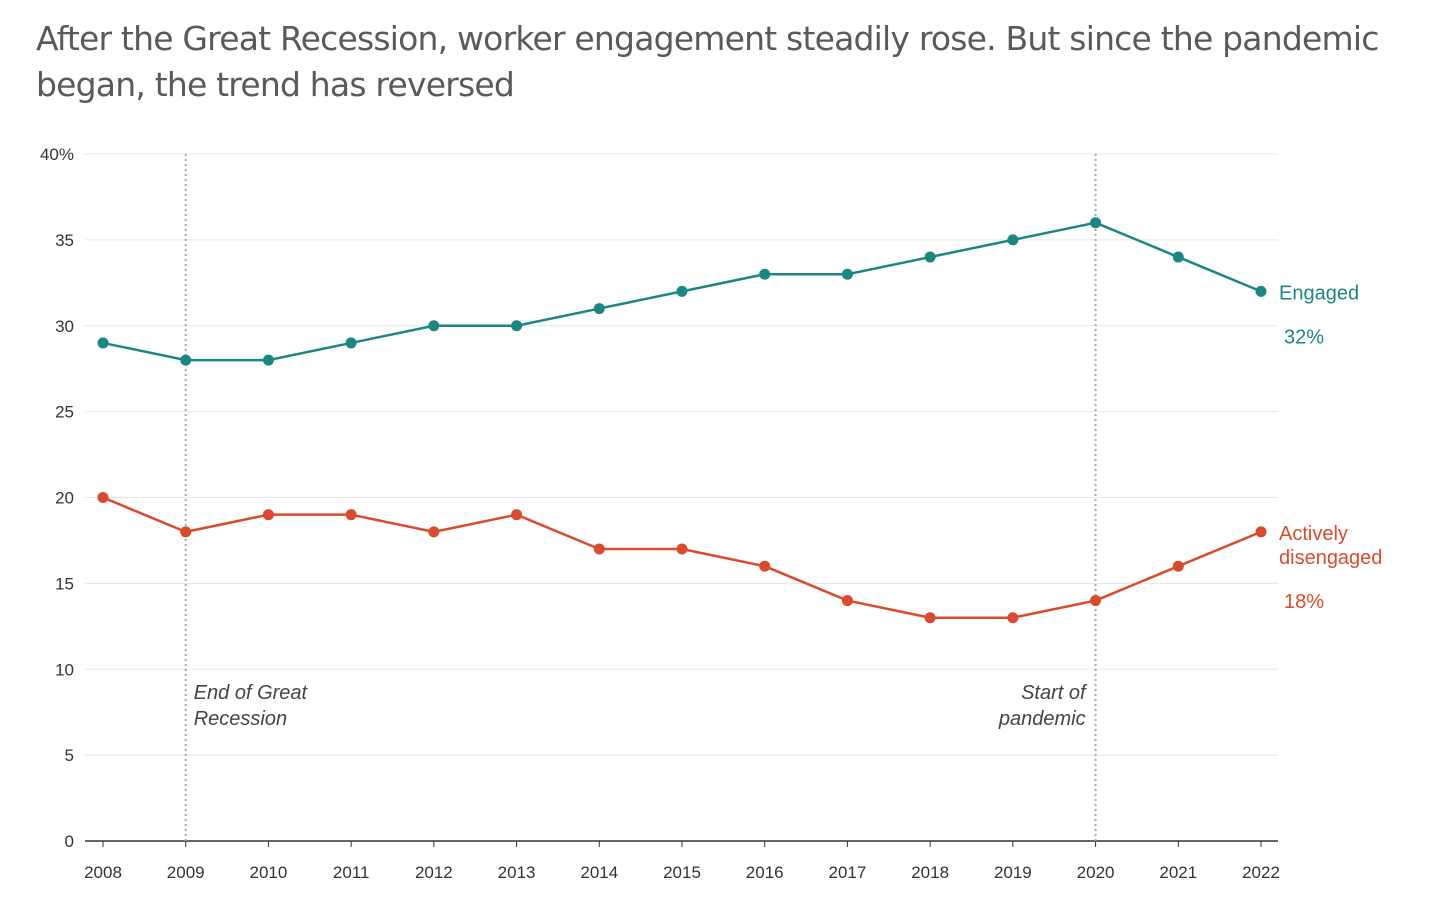 The width and height of the screenshot is (1456, 912). What do you see at coordinates (64, 669) in the screenshot?
I see `y-tick-label: 10` at bounding box center [64, 669].